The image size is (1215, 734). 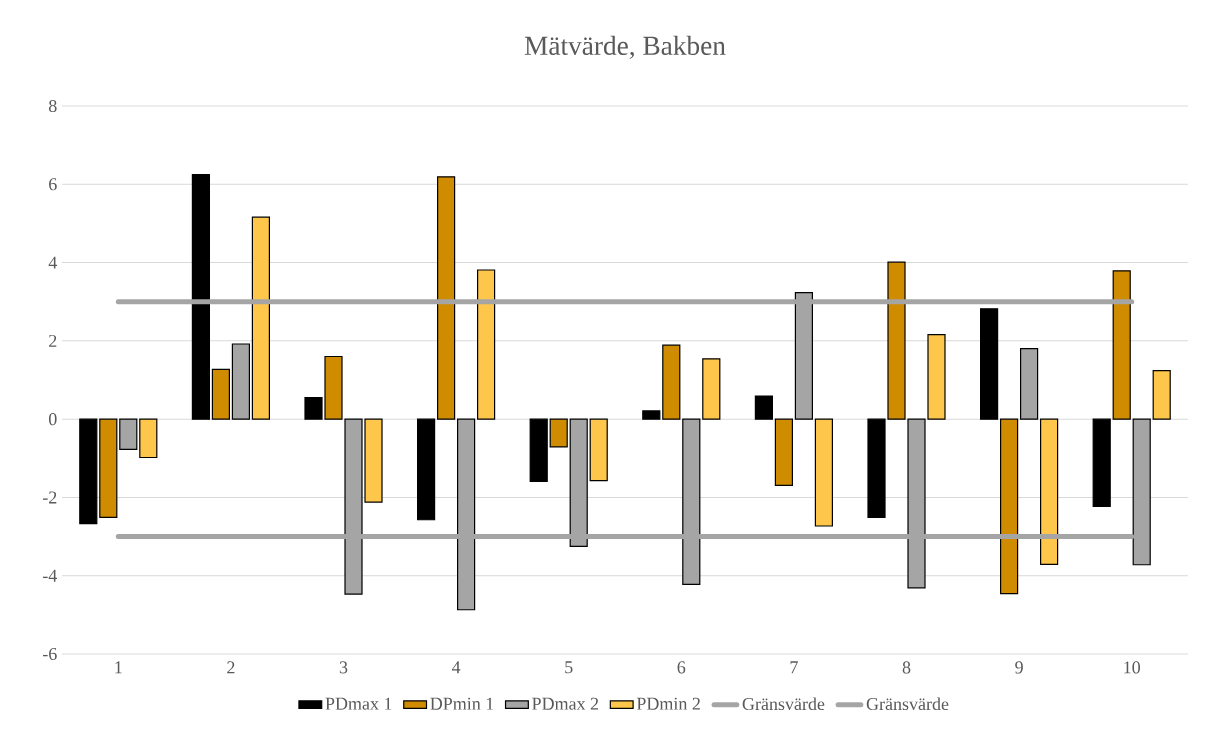 I want to click on x-tick-label: 5, so click(x=569, y=667).